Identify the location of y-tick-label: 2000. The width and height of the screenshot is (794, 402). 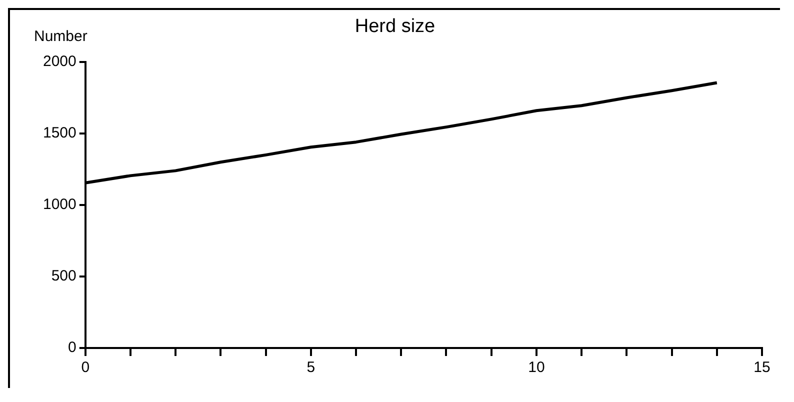
(59, 61).